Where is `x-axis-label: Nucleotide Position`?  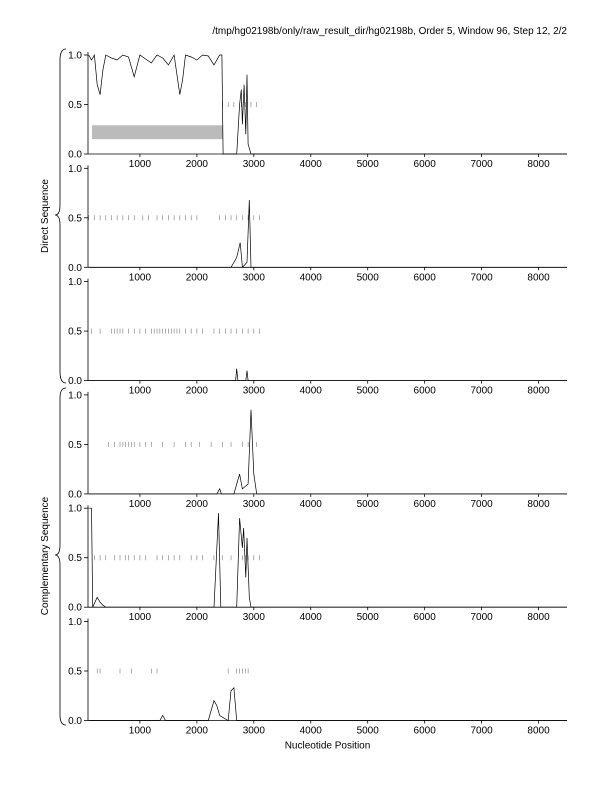 x-axis-label: Nucleotide Position is located at coordinates (328, 746).